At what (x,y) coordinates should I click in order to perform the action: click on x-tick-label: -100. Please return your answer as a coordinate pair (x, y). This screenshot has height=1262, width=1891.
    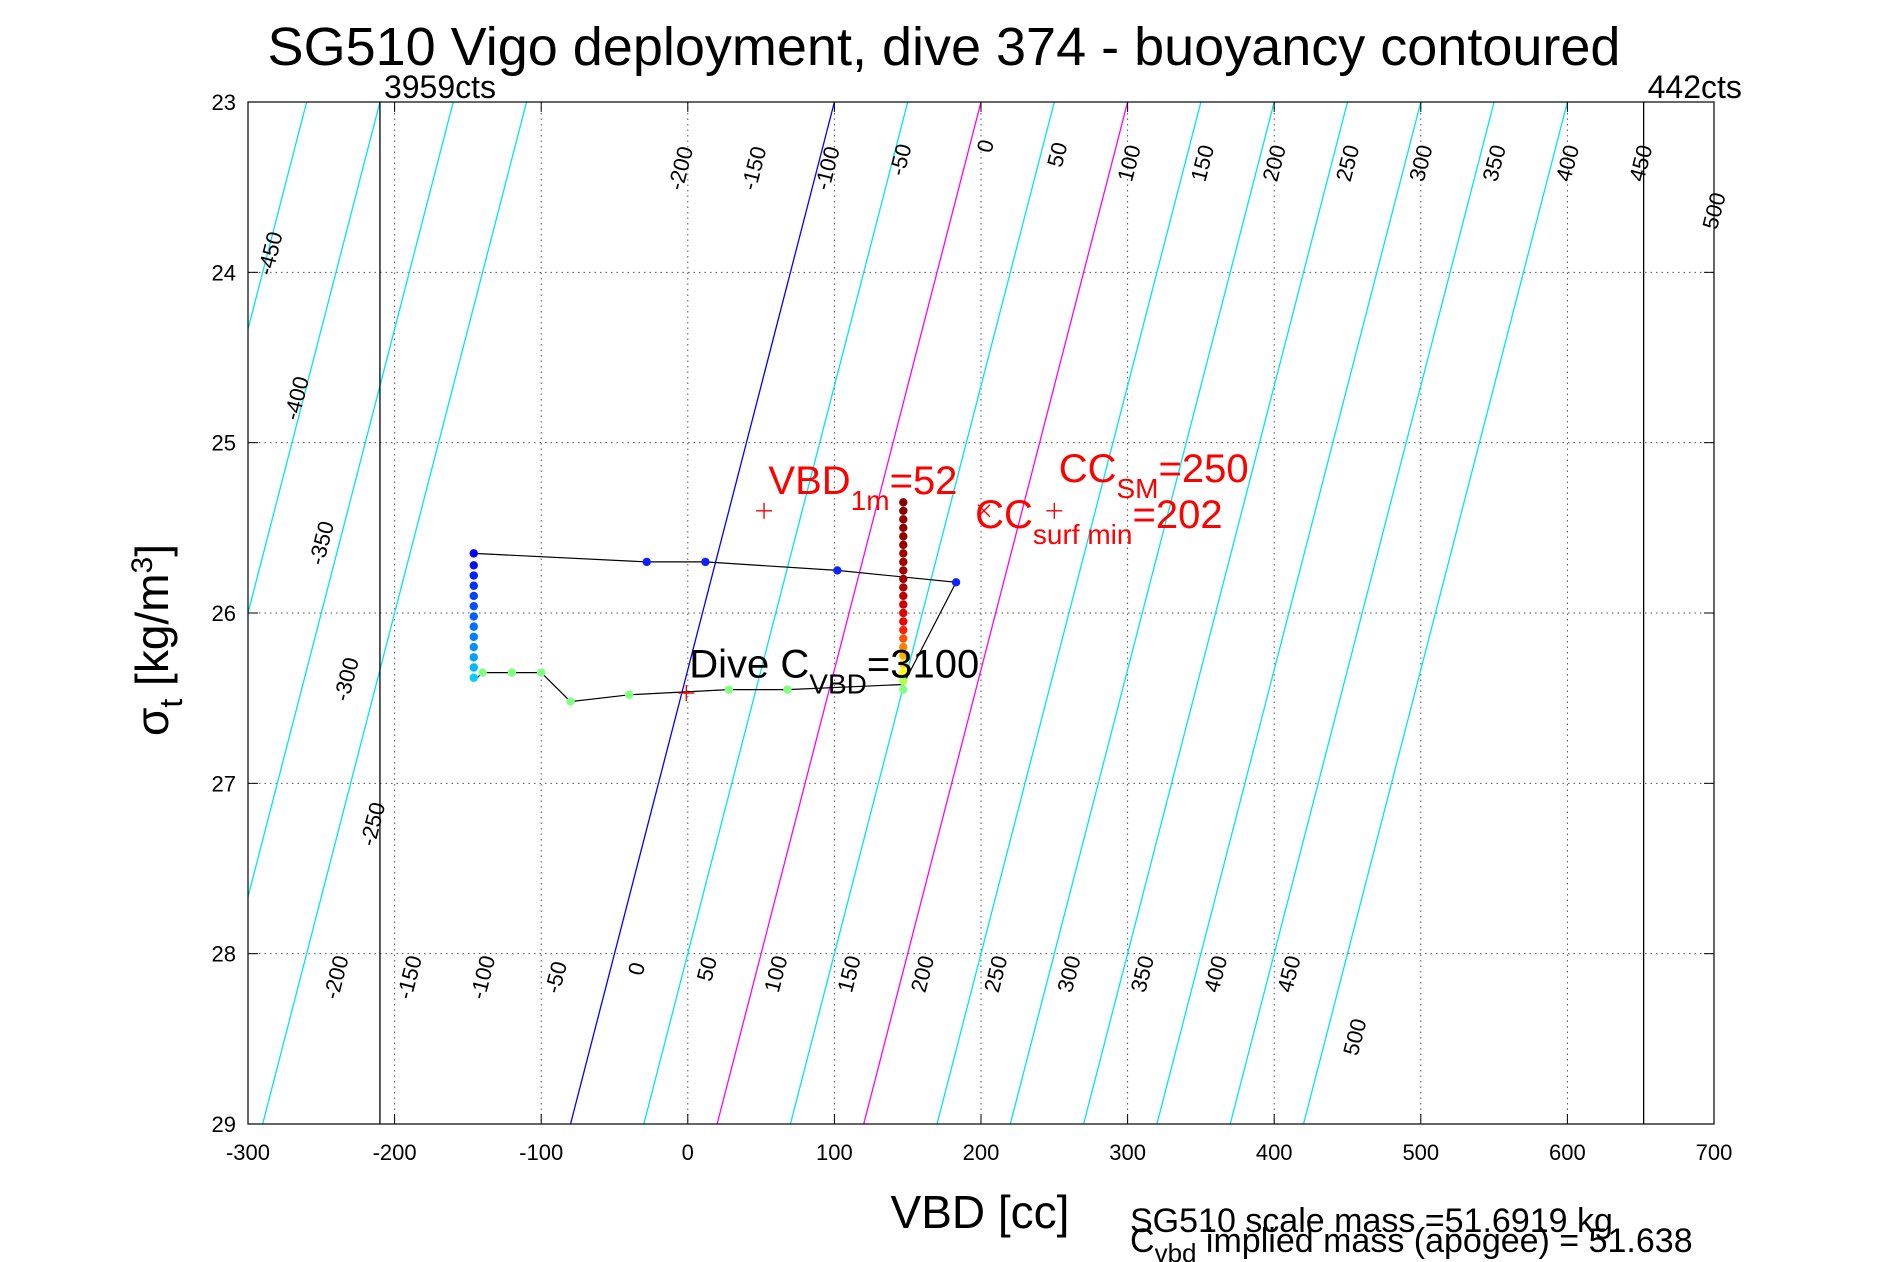
    Looking at the image, I should click on (541, 1152).